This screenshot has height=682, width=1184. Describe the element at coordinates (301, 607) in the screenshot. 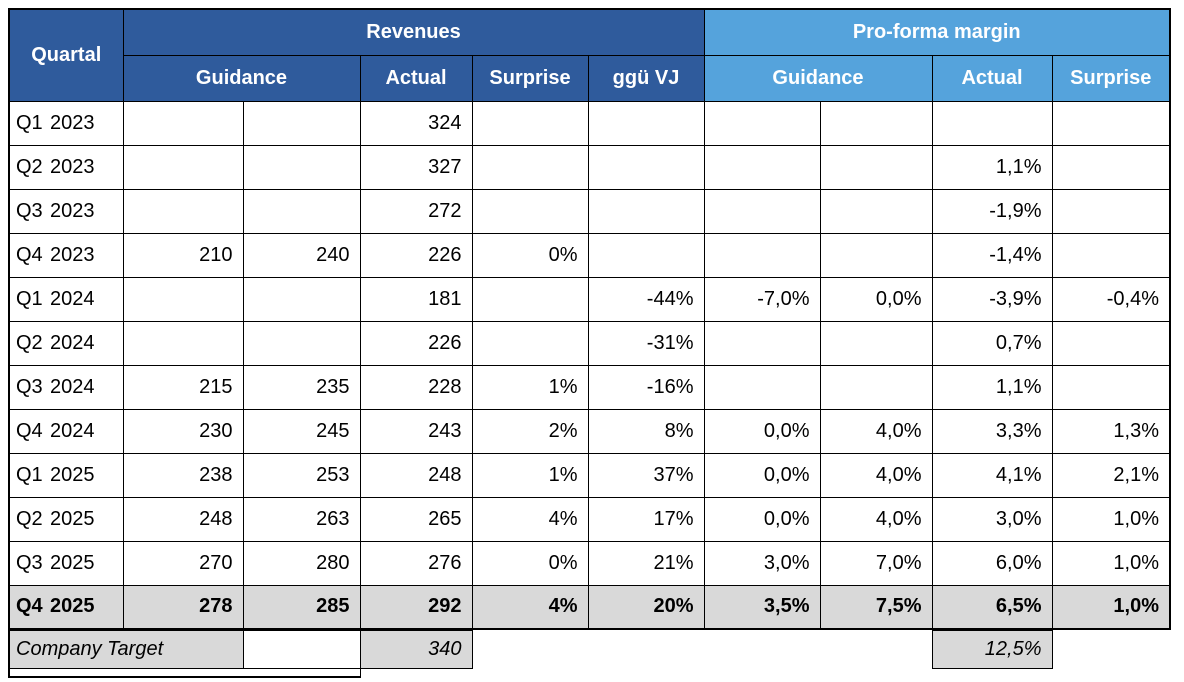

I see `guidance-high-cell: 285` at that location.